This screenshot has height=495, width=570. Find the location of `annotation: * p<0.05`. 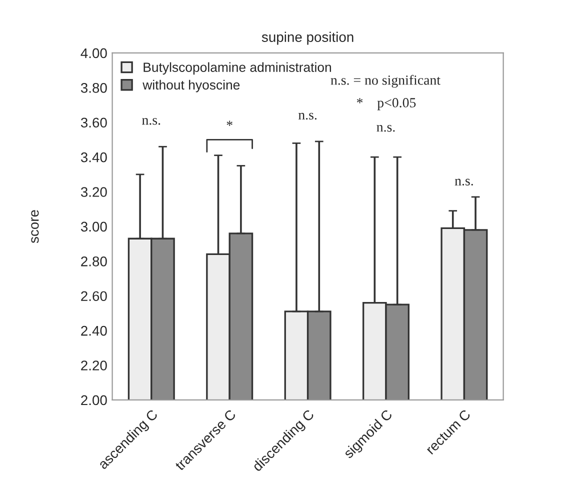

annotation: * p<0.05 is located at coordinates (386, 104).